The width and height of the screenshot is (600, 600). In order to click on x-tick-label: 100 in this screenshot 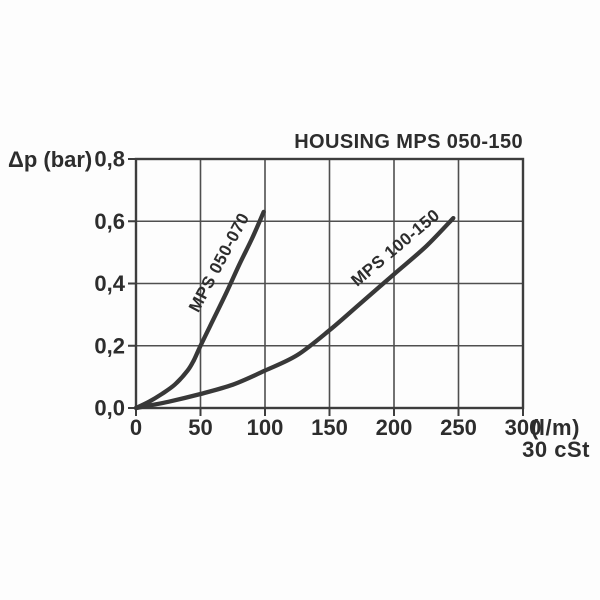, I will do `click(265, 427)`.